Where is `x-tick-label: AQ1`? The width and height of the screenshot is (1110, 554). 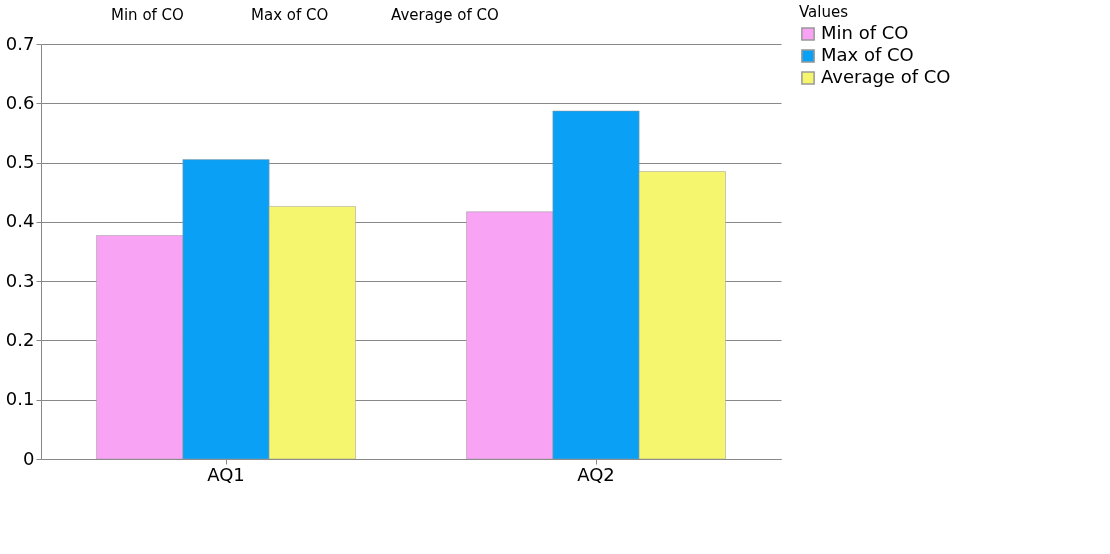 x-tick-label: AQ1 is located at coordinates (226, 474).